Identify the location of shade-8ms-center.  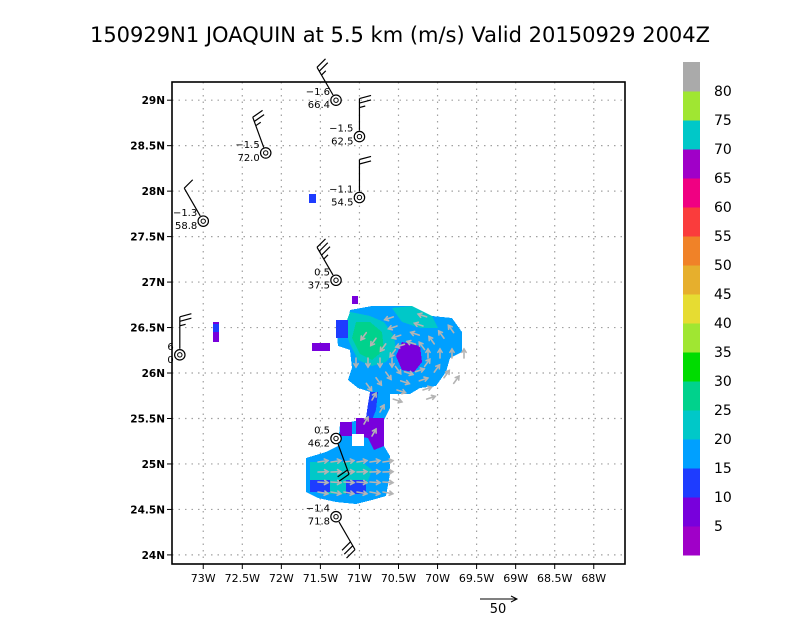
(370, 434).